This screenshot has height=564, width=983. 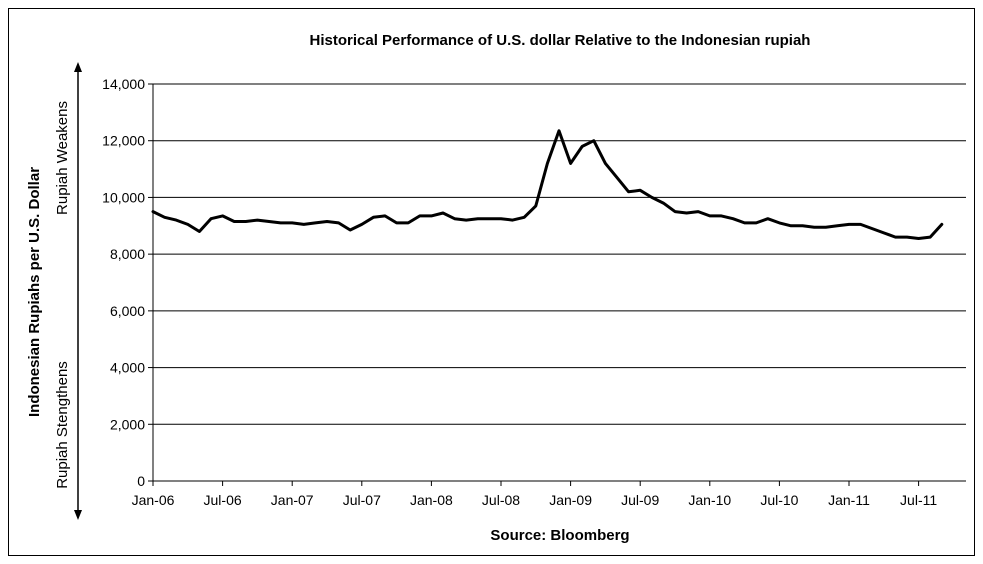 What do you see at coordinates (123, 84) in the screenshot?
I see `y-tick-label: 14,000` at bounding box center [123, 84].